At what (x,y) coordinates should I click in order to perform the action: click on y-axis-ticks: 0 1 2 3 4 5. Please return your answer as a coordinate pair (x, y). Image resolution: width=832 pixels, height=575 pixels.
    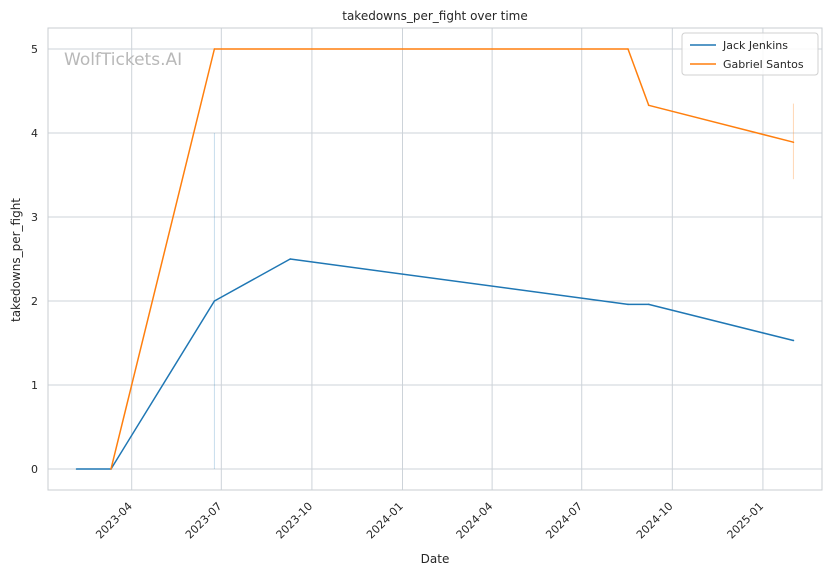
    Looking at the image, I should click on (34, 259).